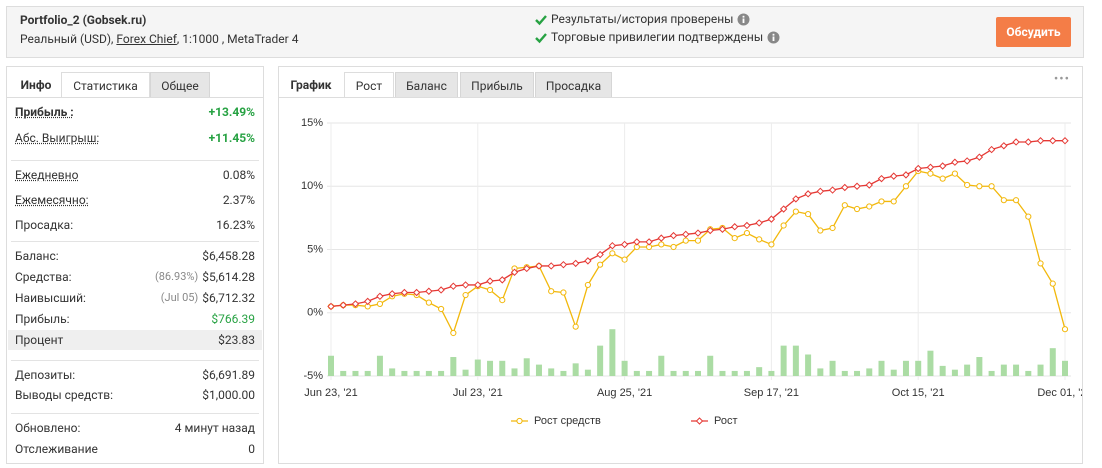  Describe the element at coordinates (56, 449) in the screenshot. I see `stat-label: Отслеживание` at that location.